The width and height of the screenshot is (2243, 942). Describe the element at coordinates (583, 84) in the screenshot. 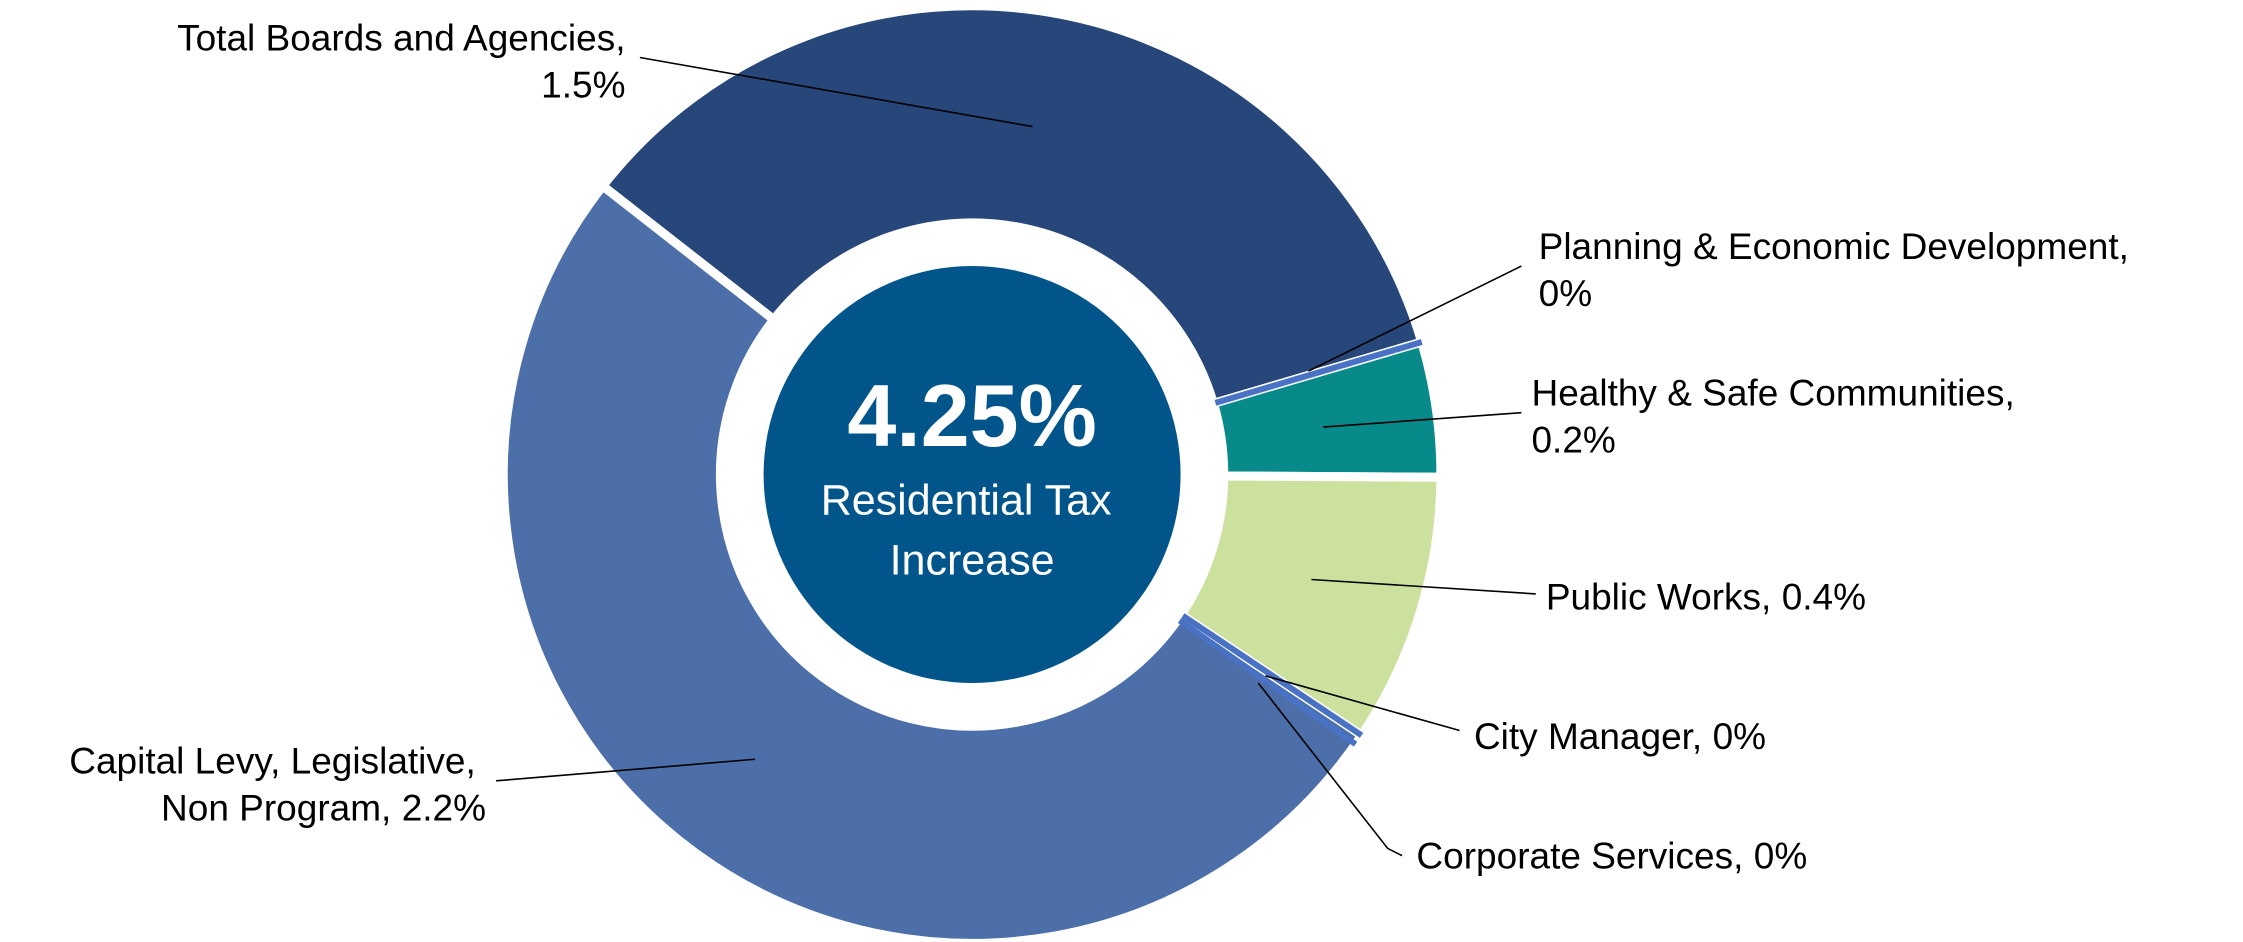

I see `value-label: 1.5%` at that location.